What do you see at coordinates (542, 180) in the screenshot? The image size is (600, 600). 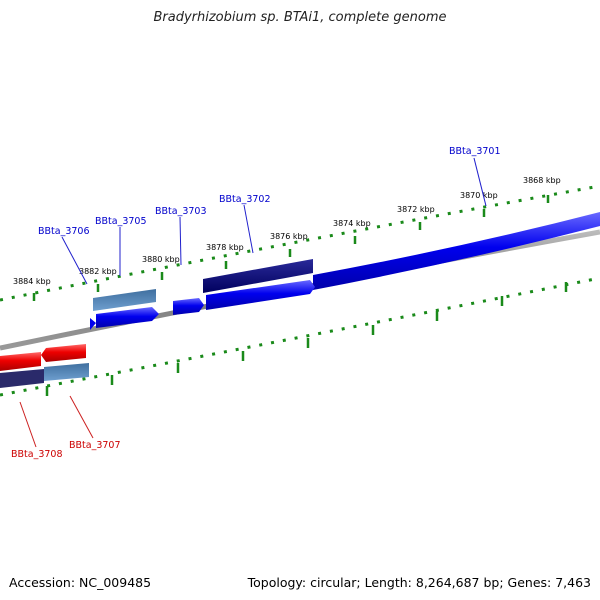 I see `ruler-label-3868: 3868 kbp` at bounding box center [542, 180].